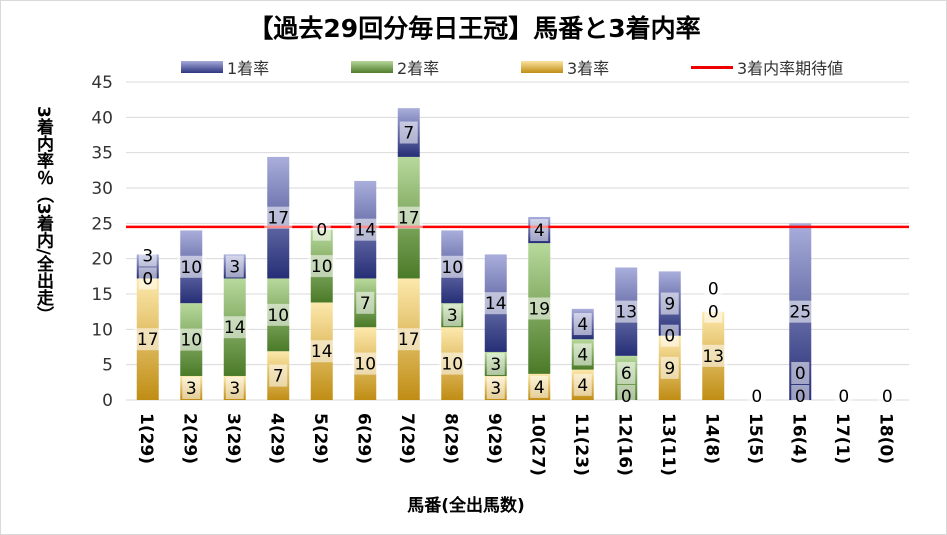  What do you see at coordinates (712, 67) in the screenshot?
I see `legend-line` at bounding box center [712, 67].